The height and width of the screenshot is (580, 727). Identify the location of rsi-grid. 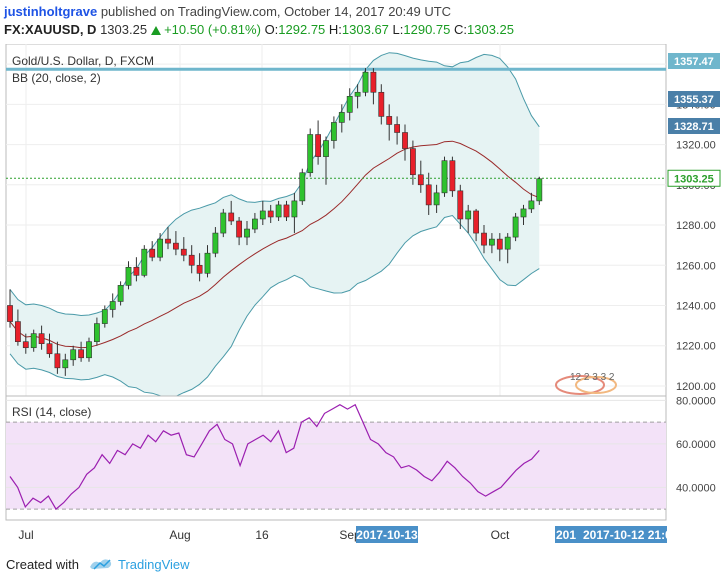
(336, 443).